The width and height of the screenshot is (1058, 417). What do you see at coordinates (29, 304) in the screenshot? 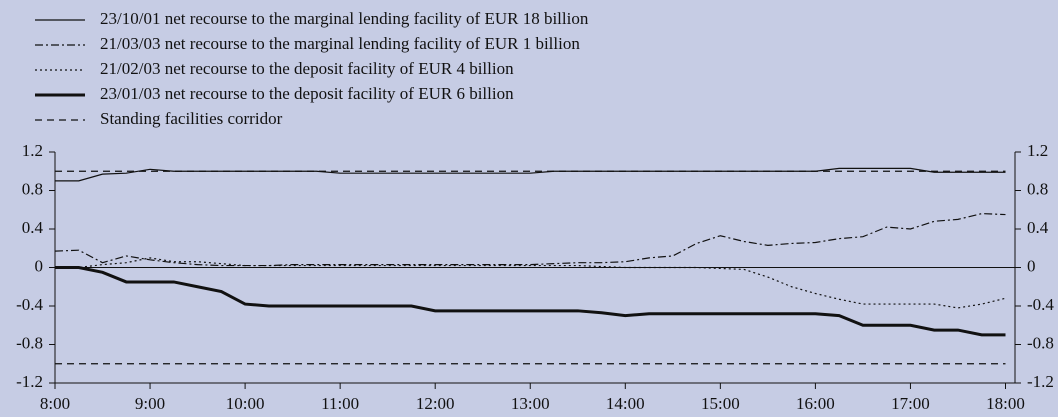
I see `y-tick-label: -0.4` at bounding box center [29, 304].